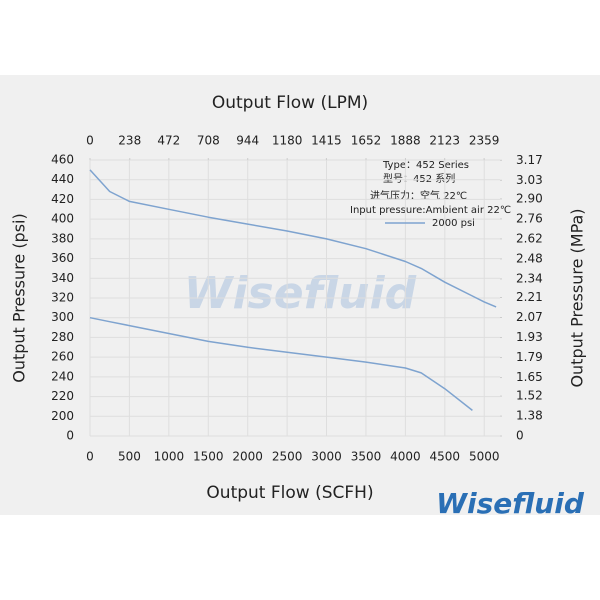 The image size is (600, 600). I want to click on x2-axis-title: Output Flow (LPM), so click(290, 103).